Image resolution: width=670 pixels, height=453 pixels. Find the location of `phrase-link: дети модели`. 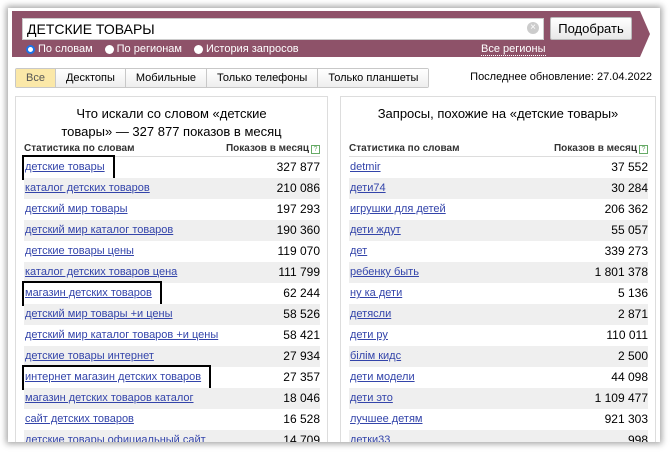

phrase-link: дети модели is located at coordinates (382, 377).